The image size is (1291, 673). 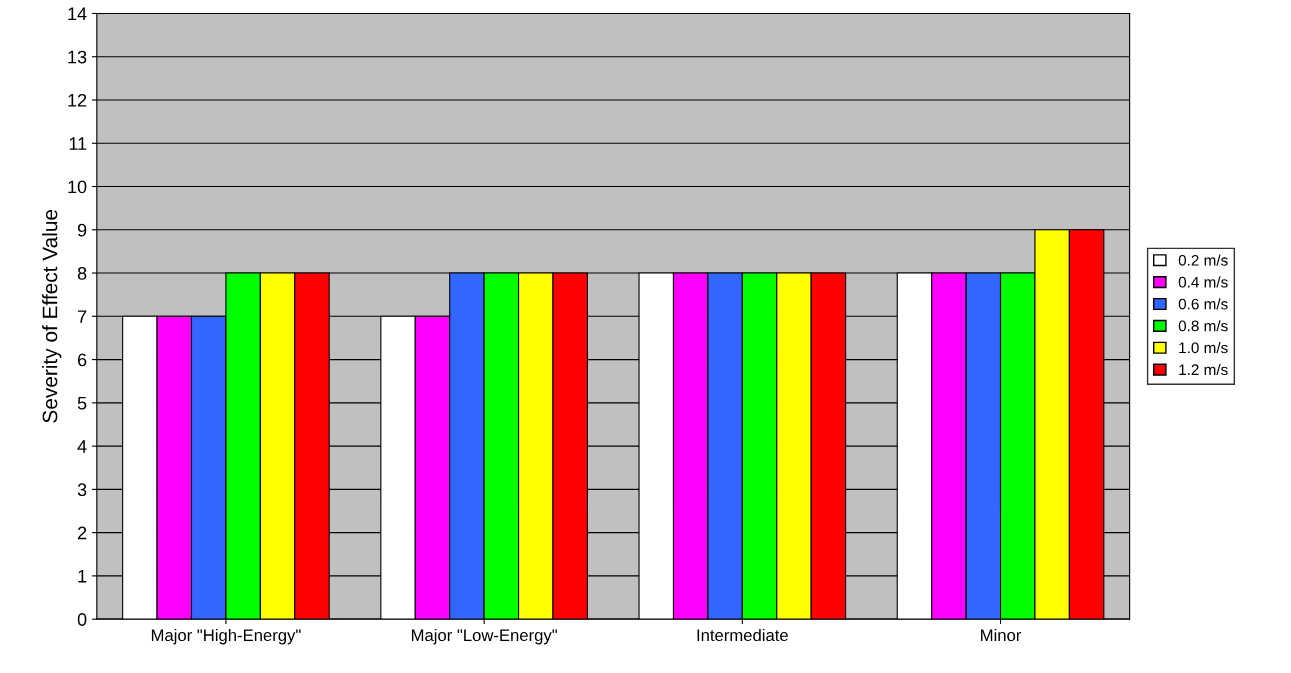 What do you see at coordinates (1203, 369) in the screenshot?
I see `legend-label: 1.2 m/s` at bounding box center [1203, 369].